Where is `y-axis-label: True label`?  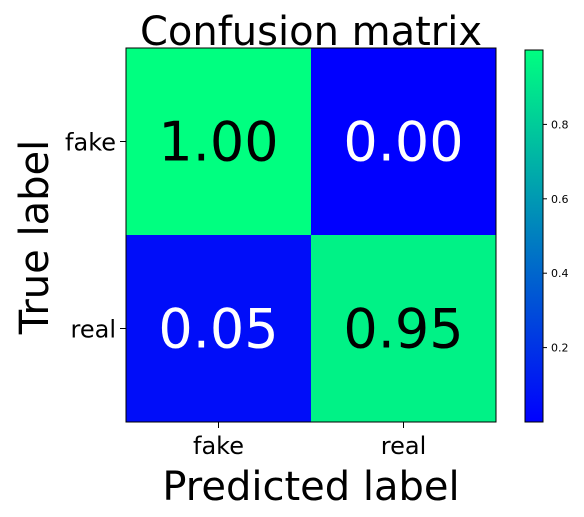
y-axis-label: True label is located at coordinates (35, 237).